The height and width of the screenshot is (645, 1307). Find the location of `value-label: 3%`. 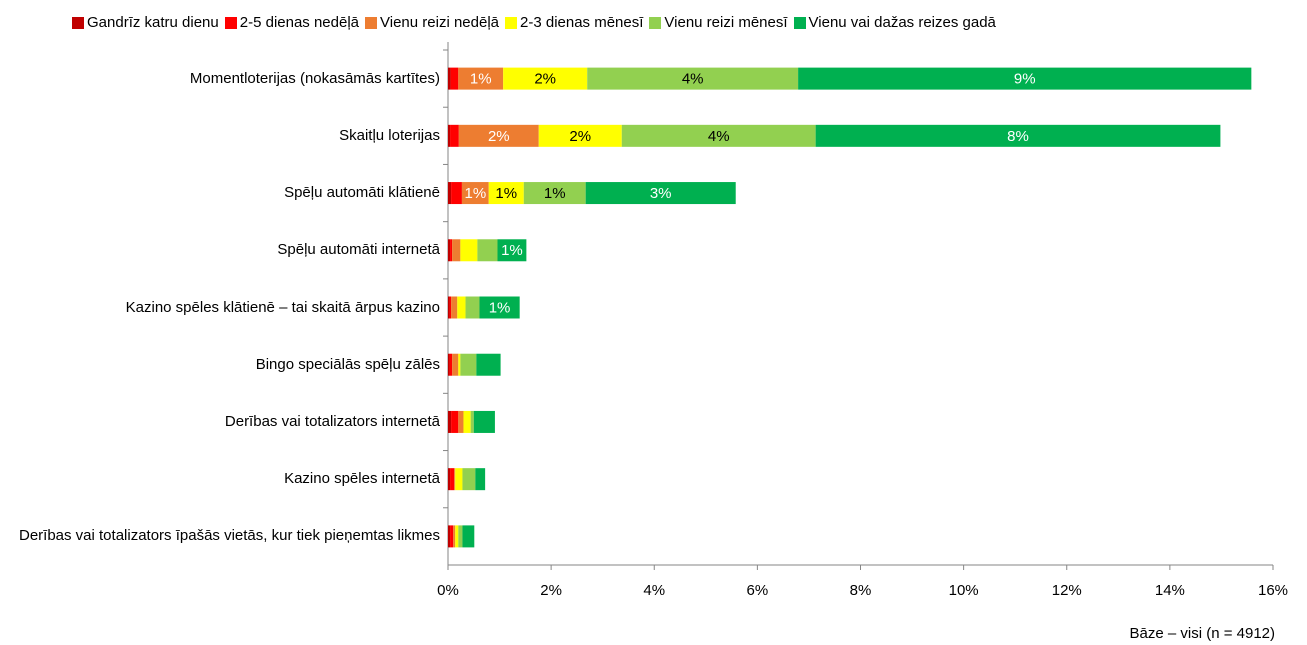

value-label: 3% is located at coordinates (661, 193).